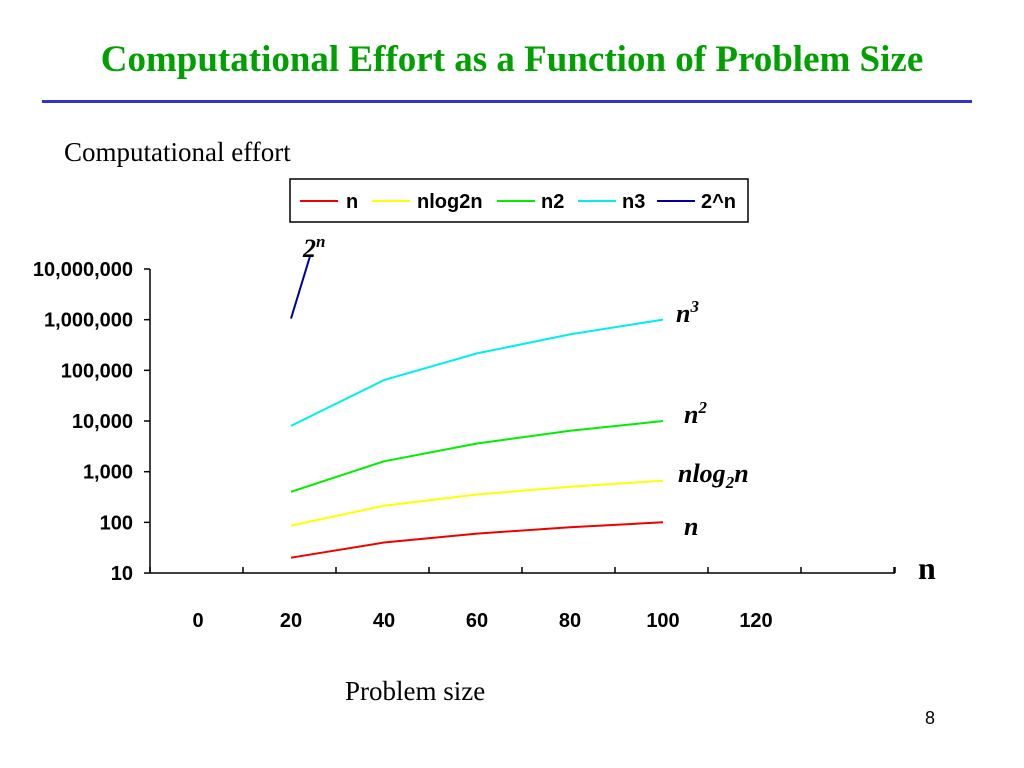  I want to click on chart-legend: n nlog2n n2 n3 2^n, so click(519, 200).